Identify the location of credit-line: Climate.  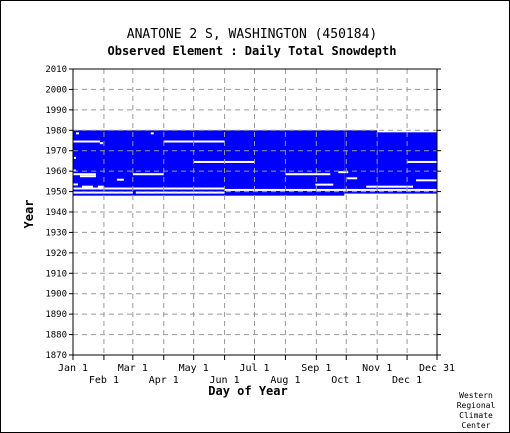
(476, 415).